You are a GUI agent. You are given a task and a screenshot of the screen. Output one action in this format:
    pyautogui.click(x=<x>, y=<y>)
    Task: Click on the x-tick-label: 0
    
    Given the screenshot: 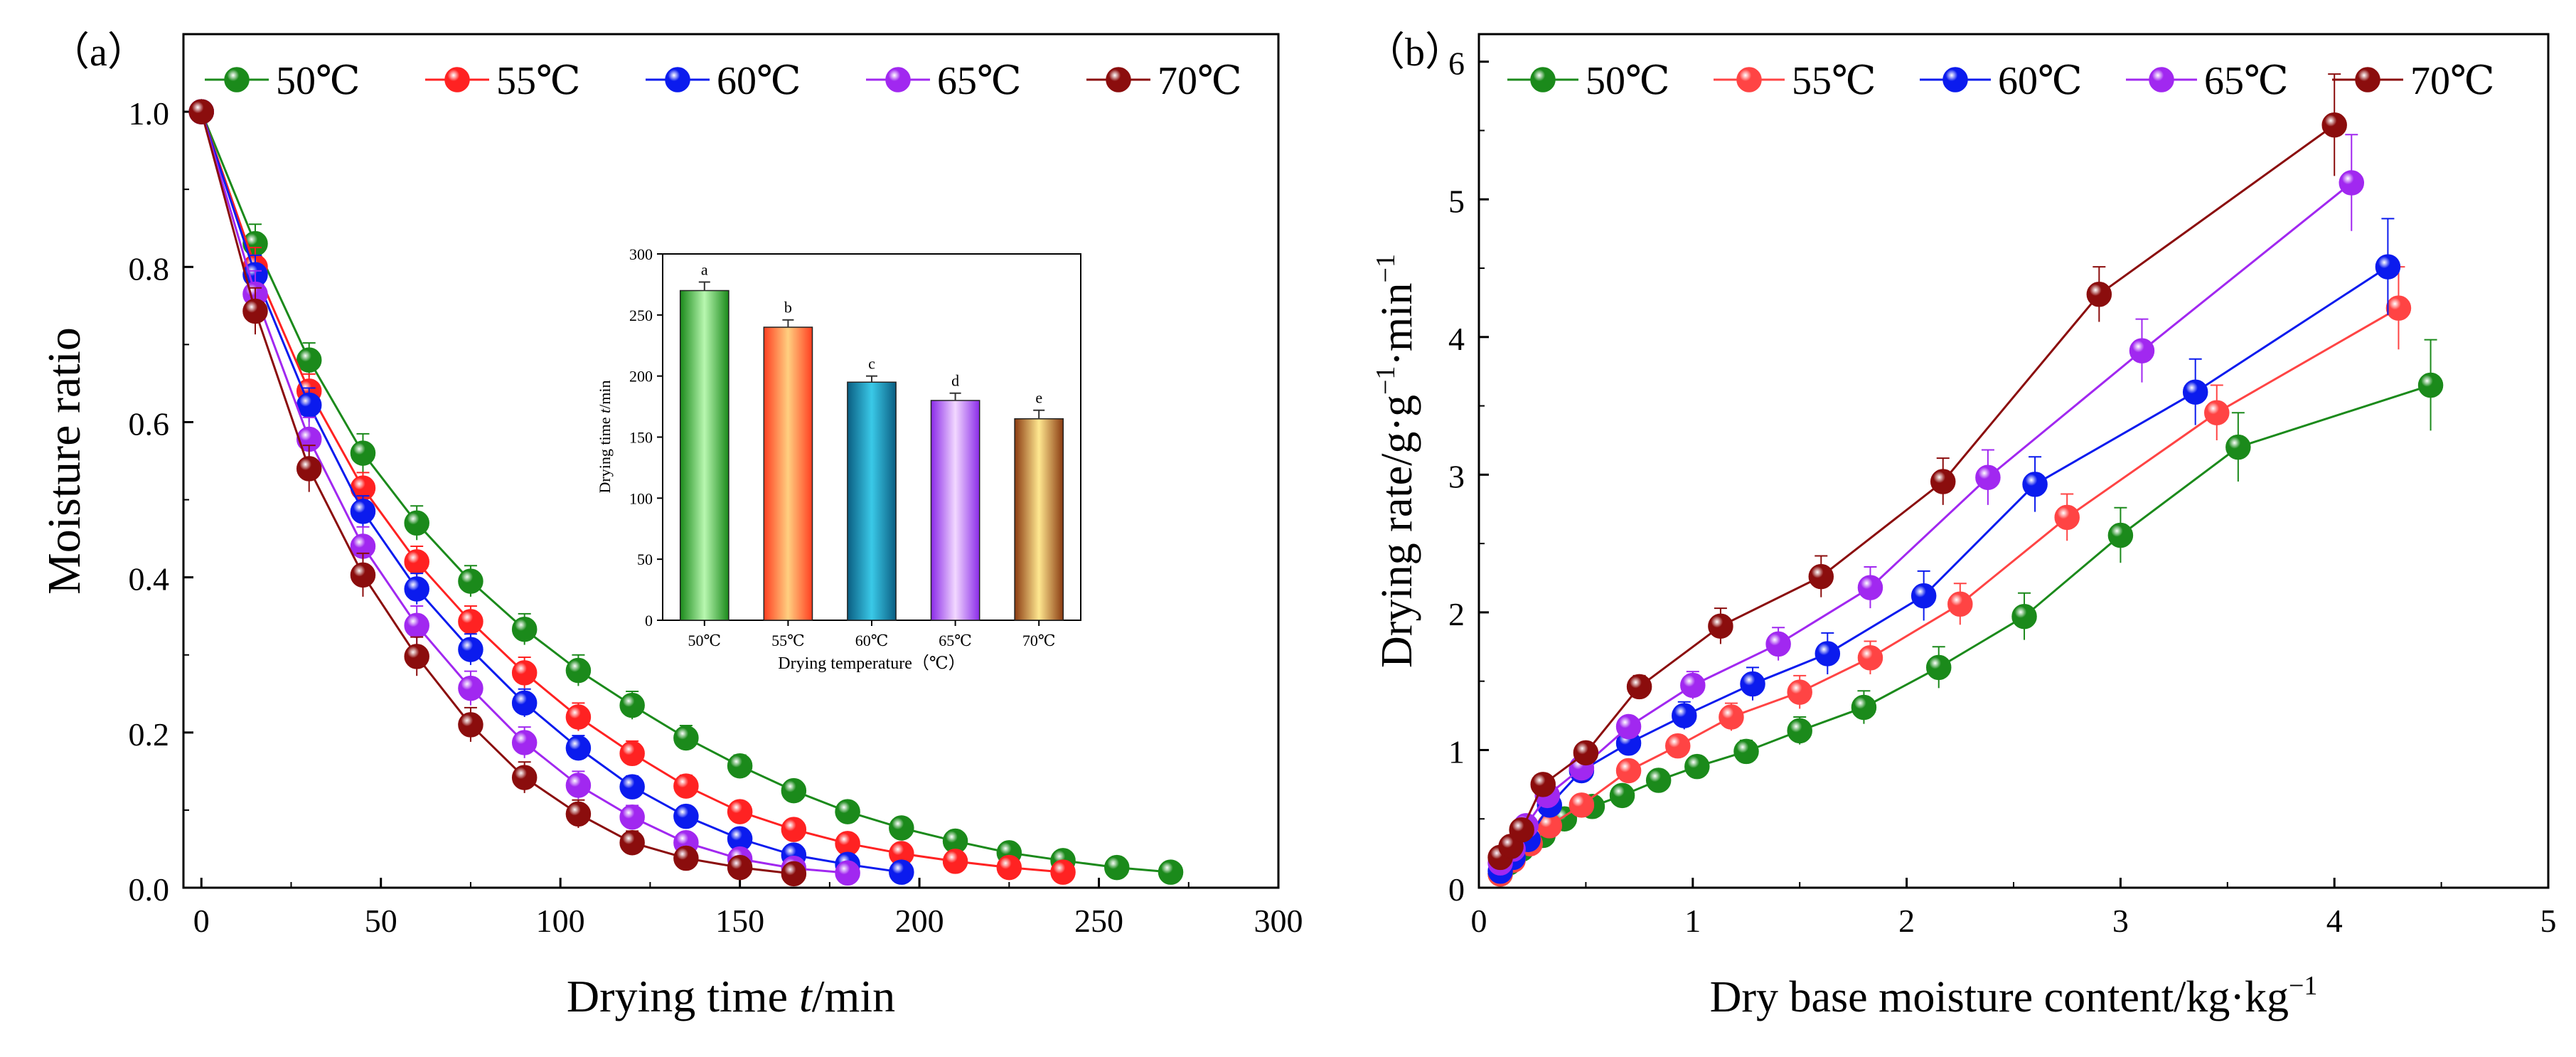 What is the action you would take?
    pyautogui.click(x=201, y=921)
    